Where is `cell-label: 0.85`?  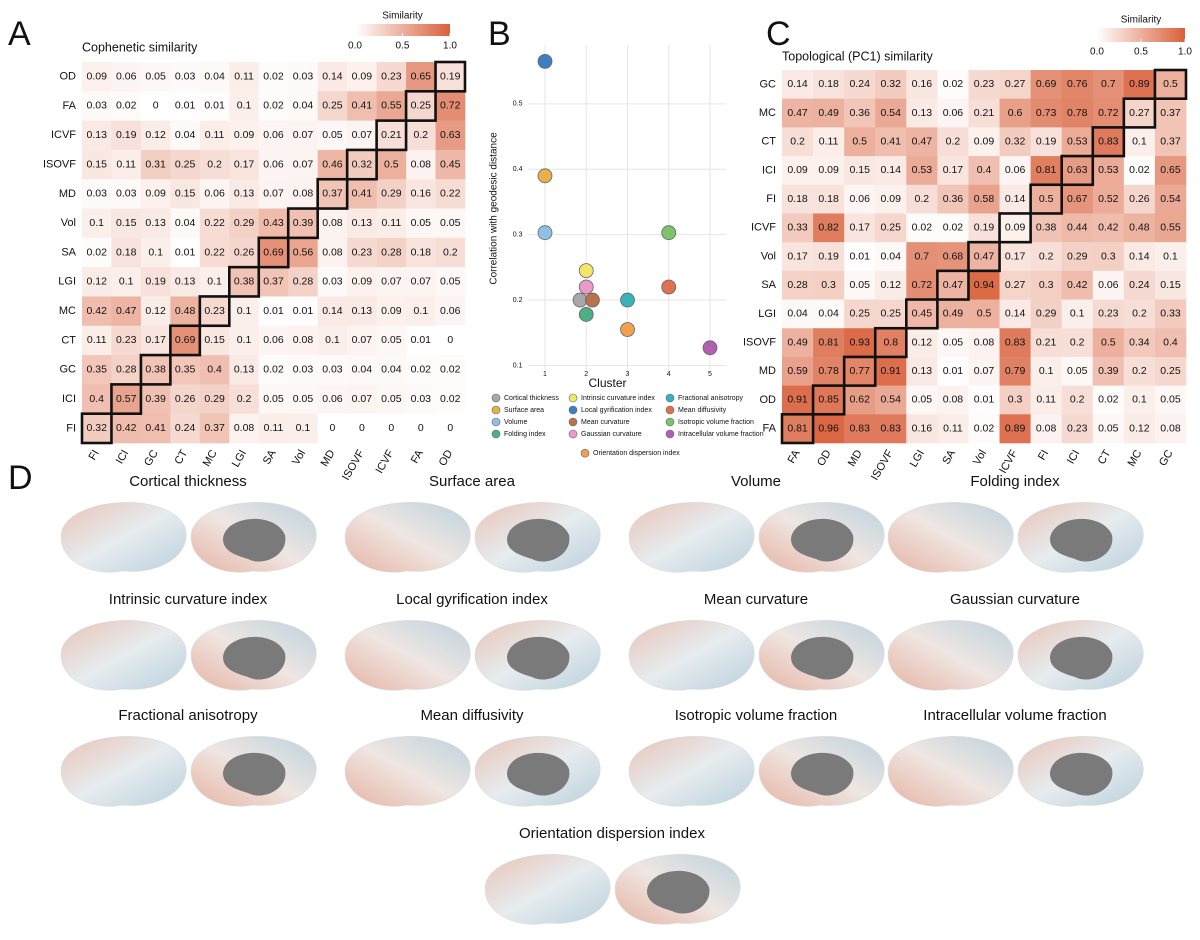 cell-label: 0.85 is located at coordinates (828, 400).